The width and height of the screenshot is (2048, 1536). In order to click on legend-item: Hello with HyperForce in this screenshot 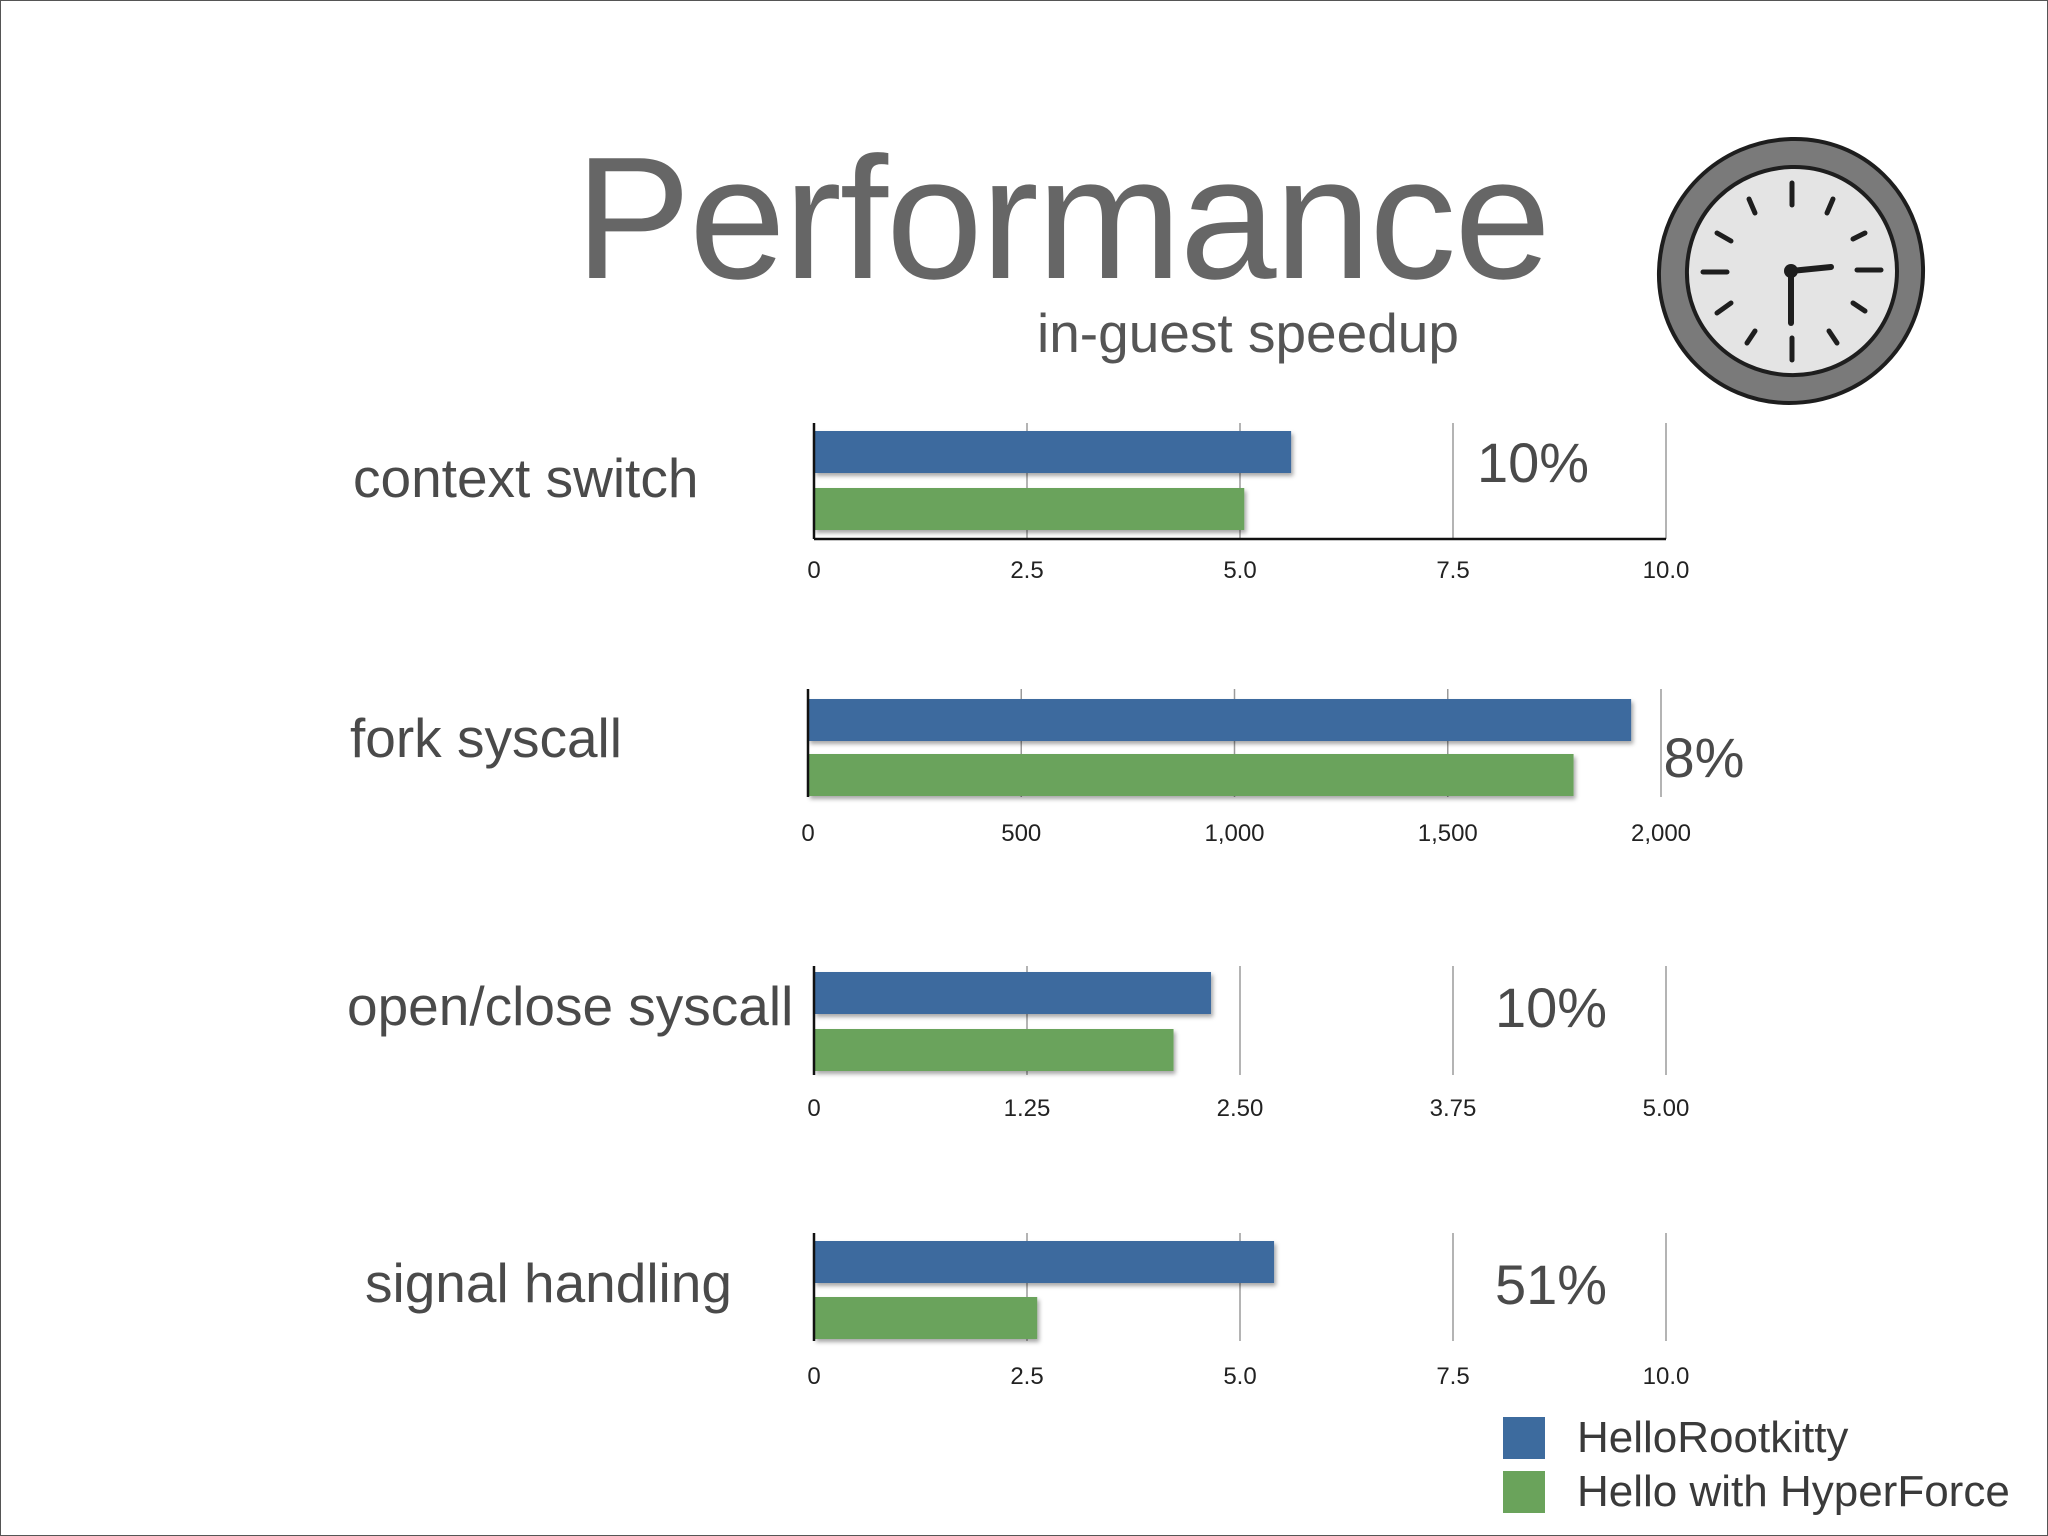, I will do `click(1756, 1492)`.